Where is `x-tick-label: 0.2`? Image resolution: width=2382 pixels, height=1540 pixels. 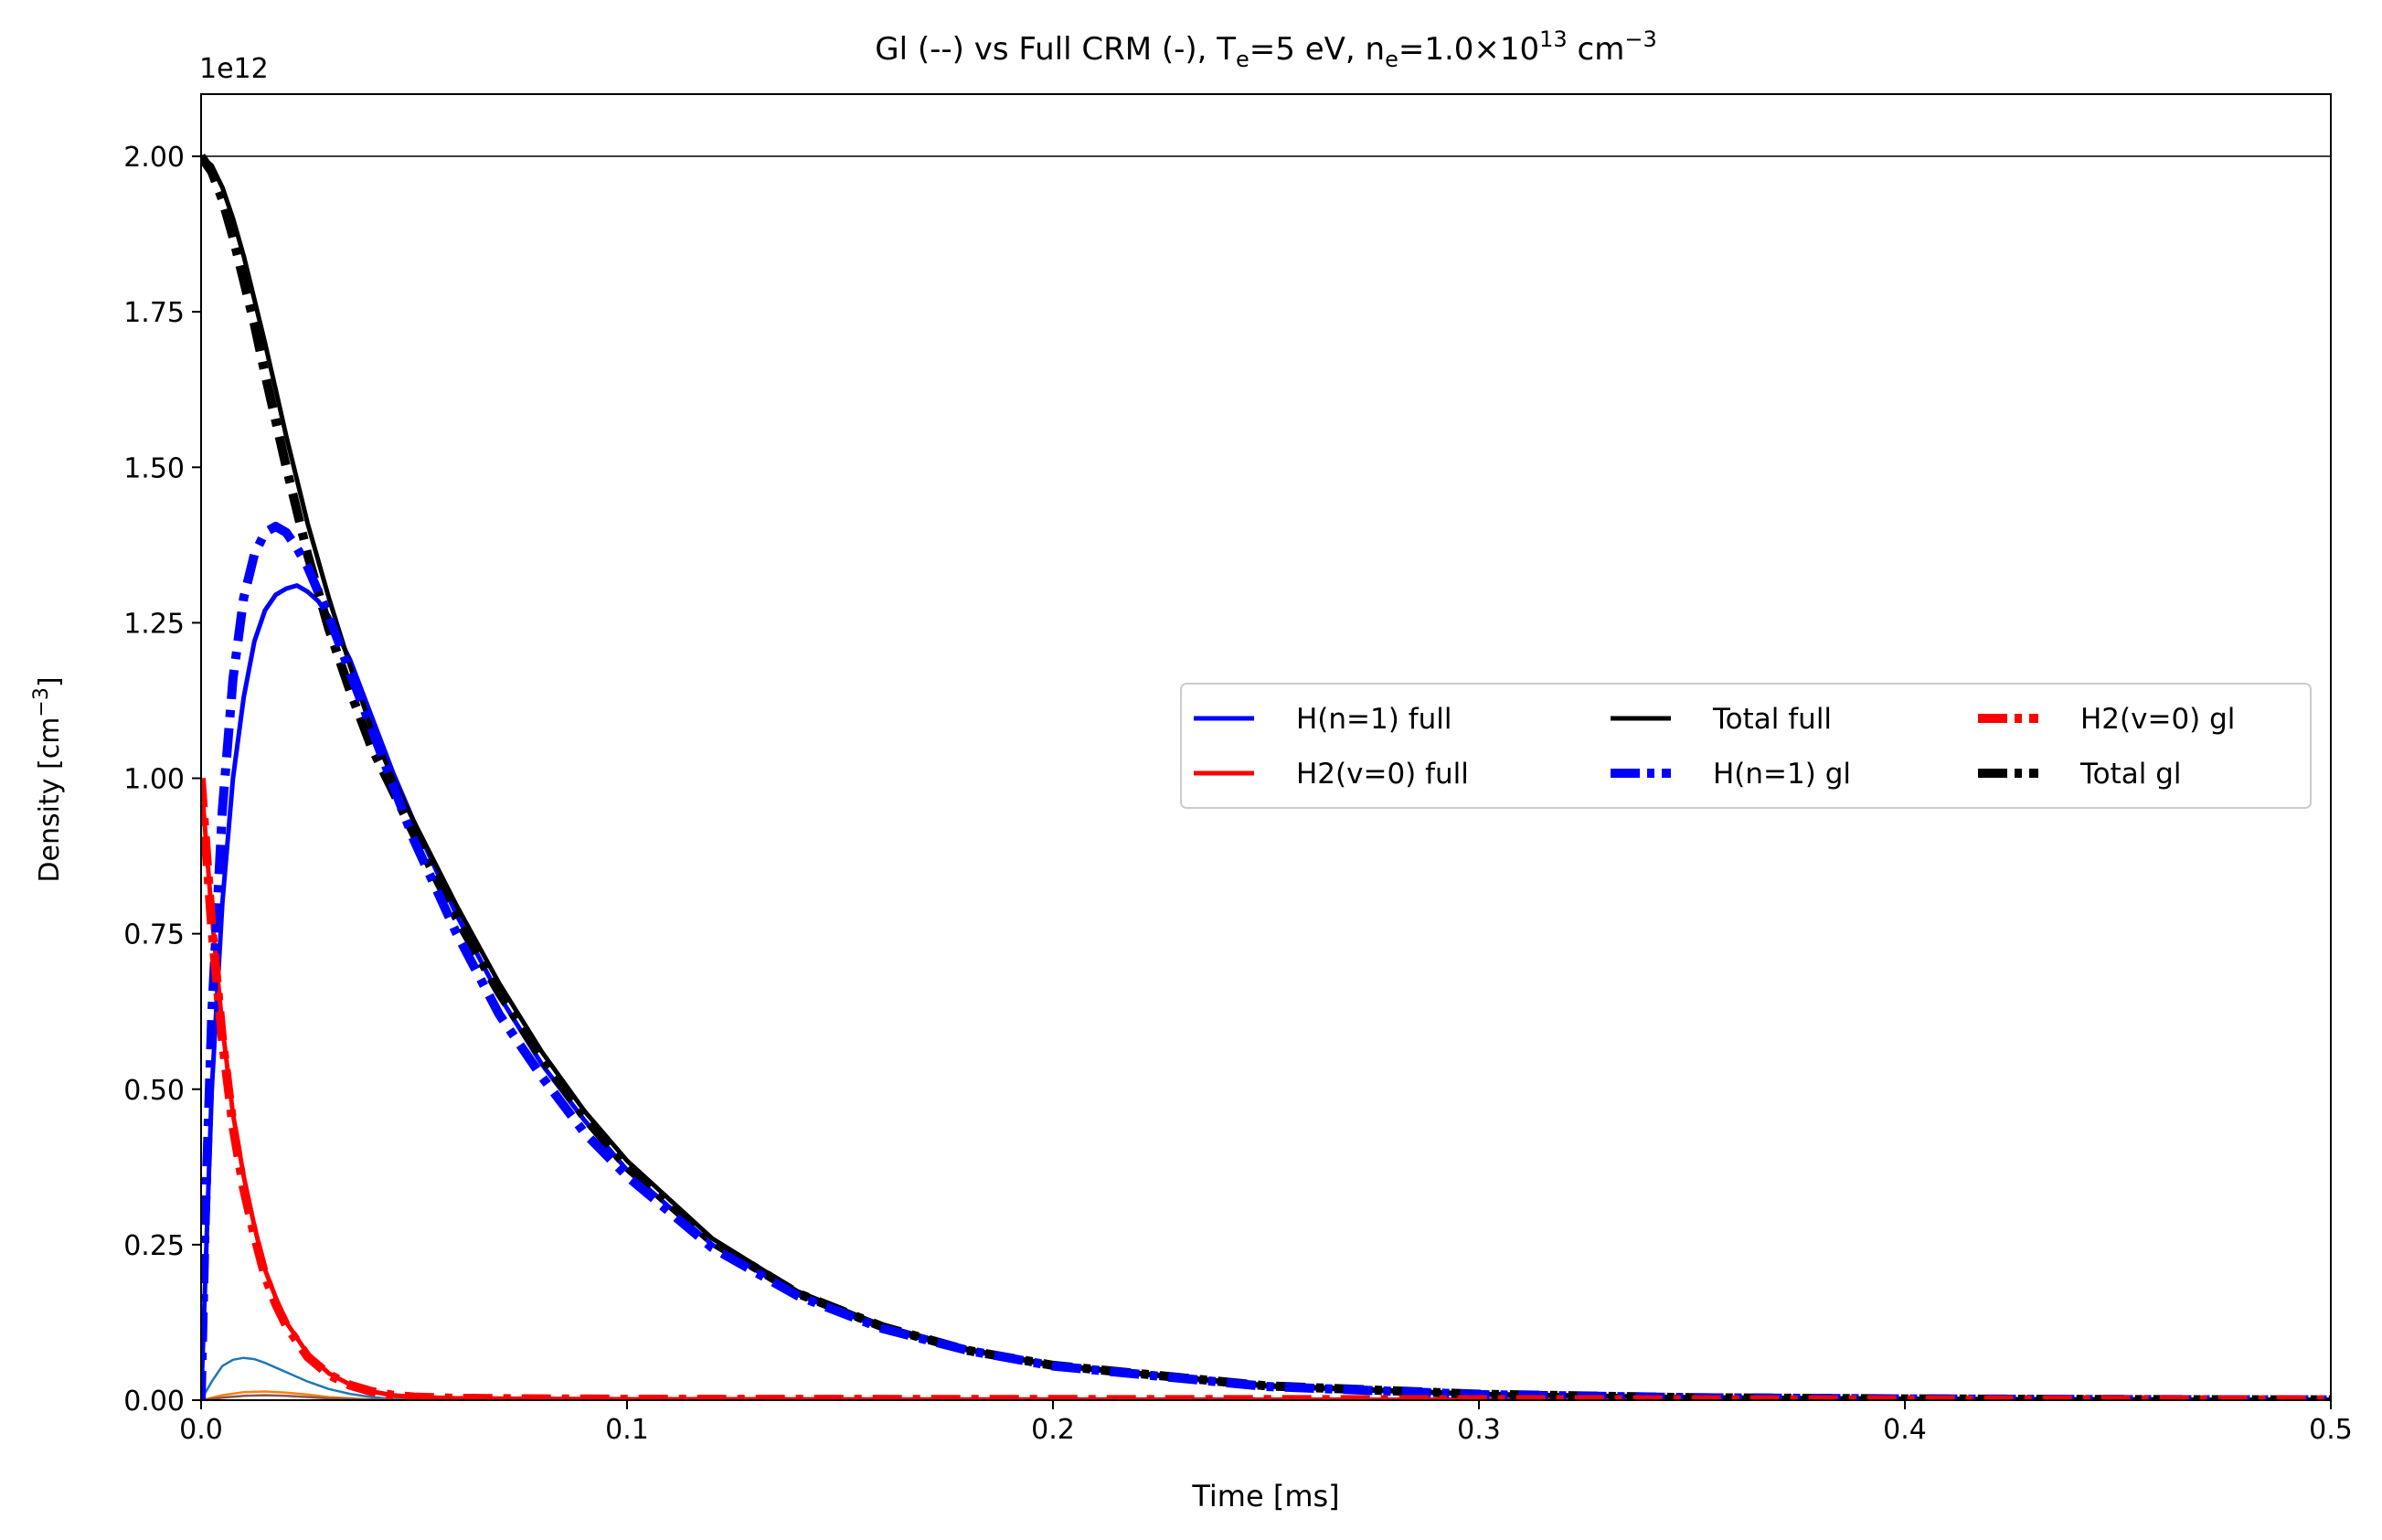
x-tick-label: 0.2 is located at coordinates (1053, 1430).